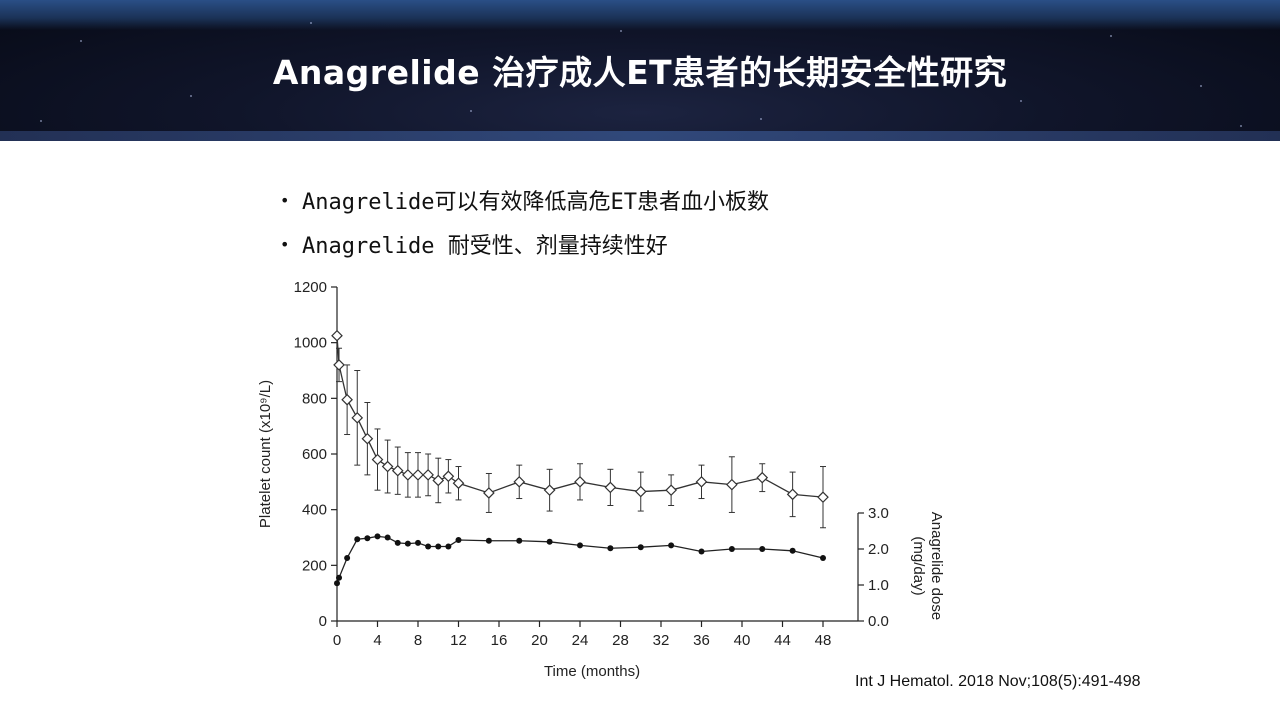  Describe the element at coordinates (535, 202) in the screenshot. I see `bullet-text: Anagrelide可以有效降低高危ET患者血小板数` at that location.